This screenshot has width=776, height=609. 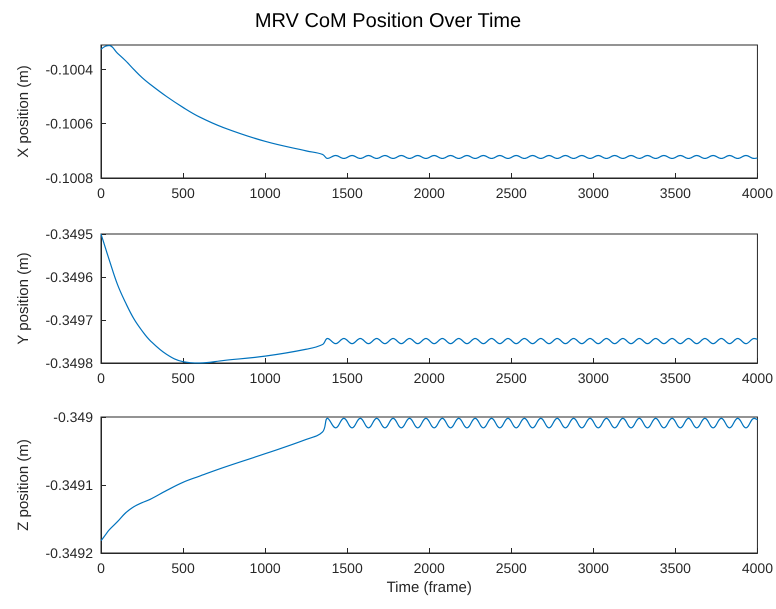 What do you see at coordinates (70, 234) in the screenshot?
I see `y-tick-label: -0.3495` at bounding box center [70, 234].